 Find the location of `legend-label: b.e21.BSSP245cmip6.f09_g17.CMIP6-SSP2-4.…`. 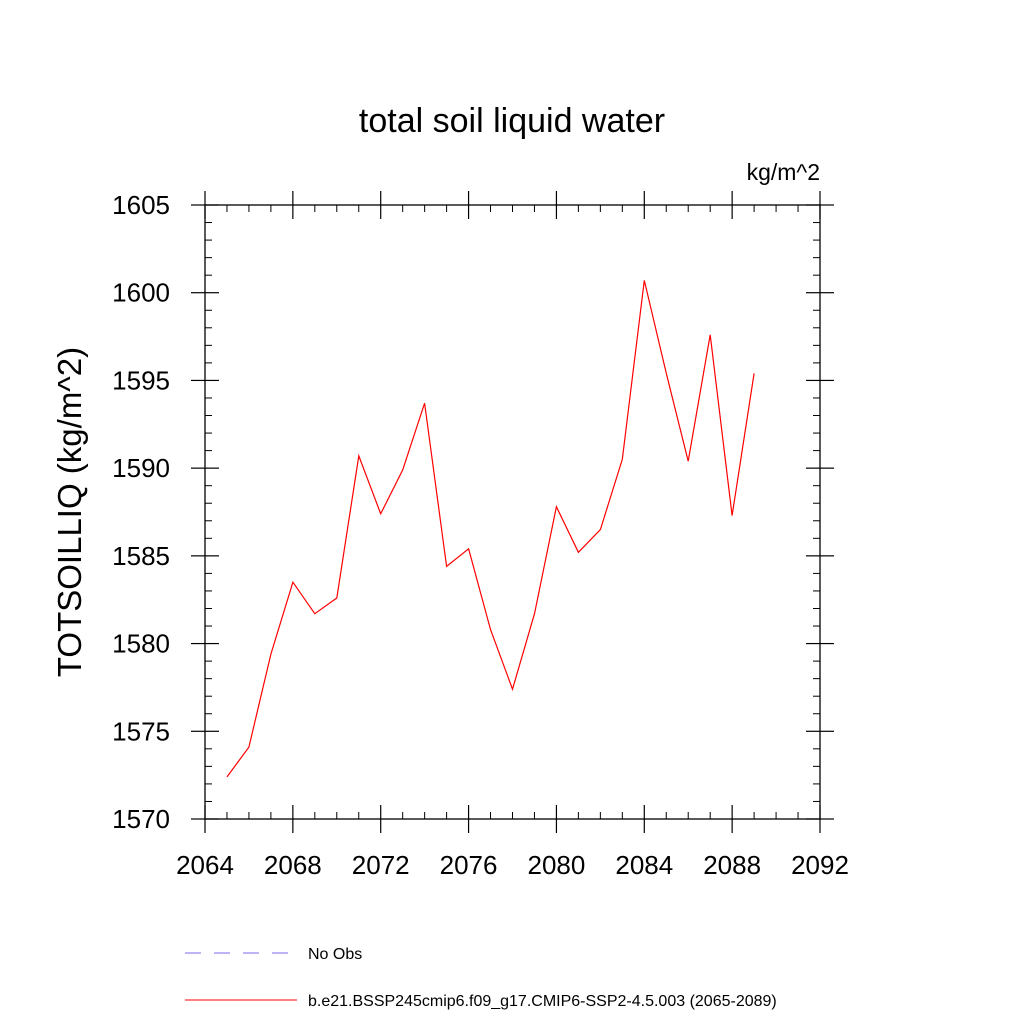

legend-label: b.e21.BSSP245cmip6.f09_g17.CMIP6-SSP2-4.… is located at coordinates (542, 1001).